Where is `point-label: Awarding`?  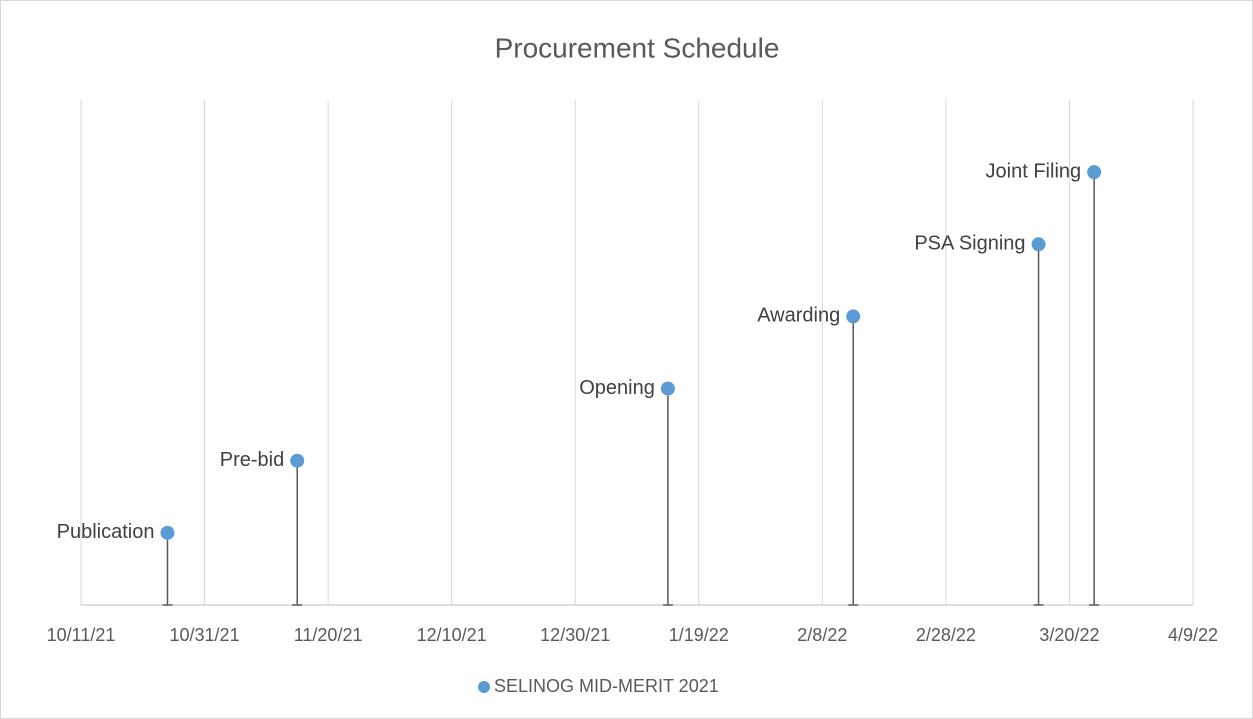
point-label: Awarding is located at coordinates (798, 316).